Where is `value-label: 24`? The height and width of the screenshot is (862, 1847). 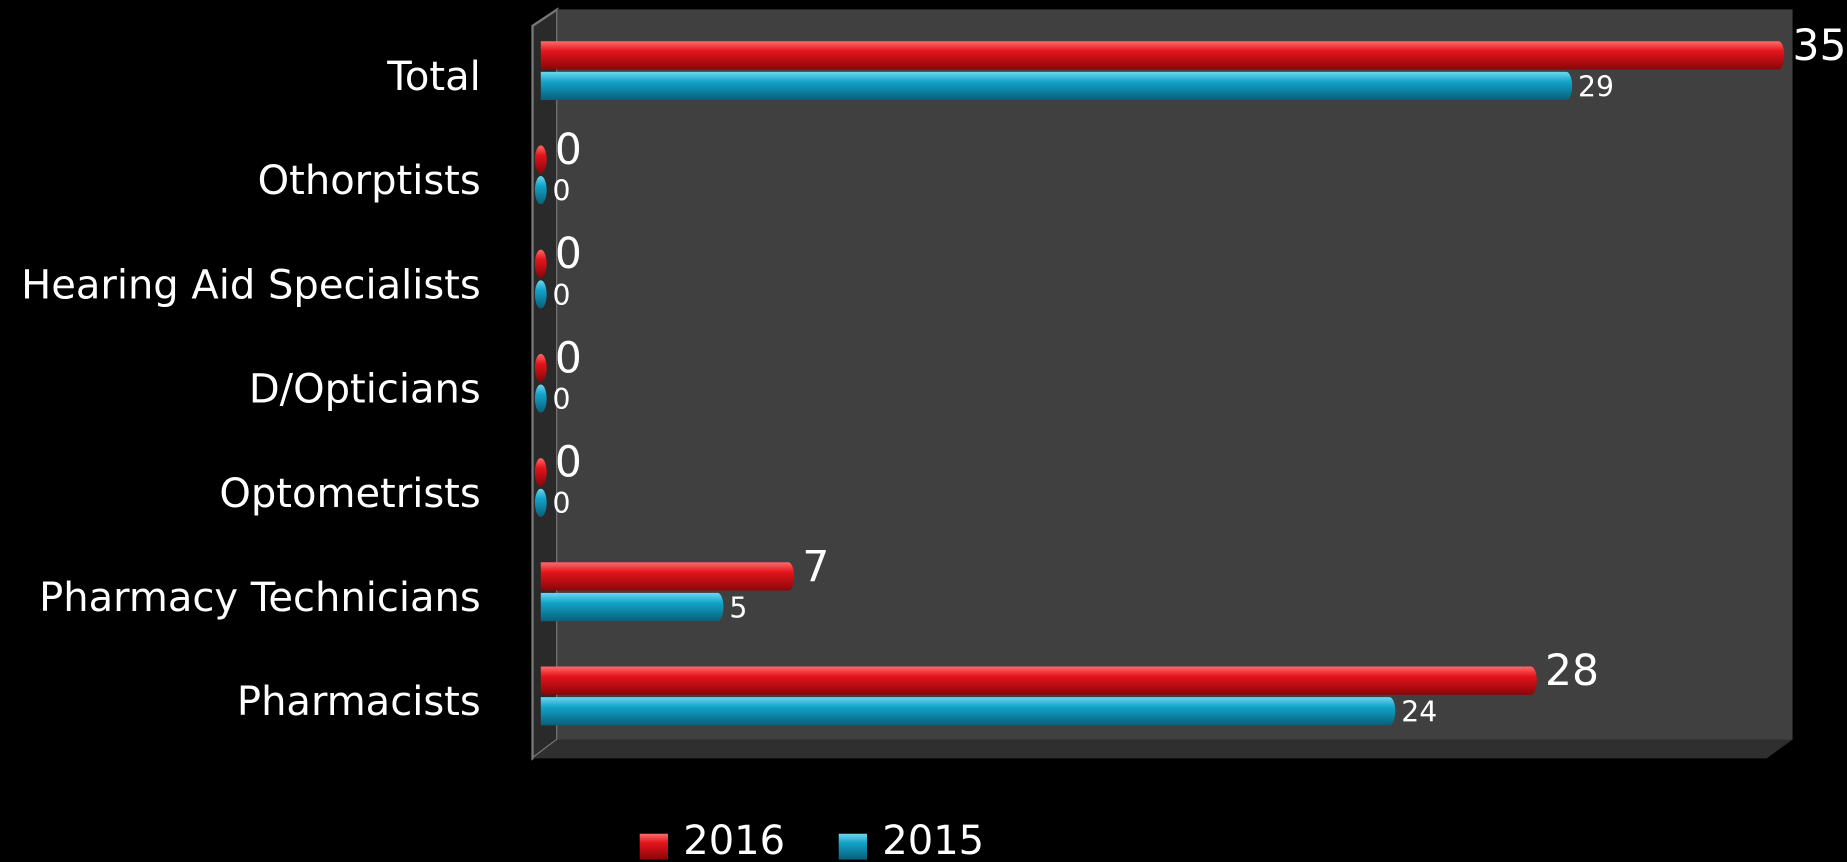
value-label: 24 is located at coordinates (1419, 712).